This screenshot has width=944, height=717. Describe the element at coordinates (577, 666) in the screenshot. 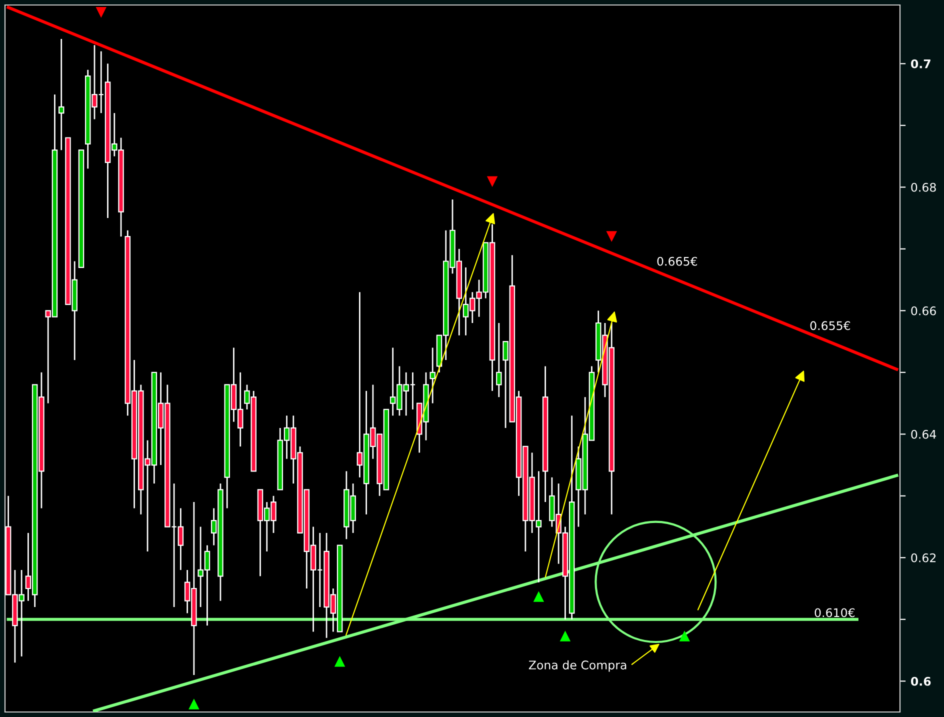

I see `annotation: Zona de Compra` at that location.